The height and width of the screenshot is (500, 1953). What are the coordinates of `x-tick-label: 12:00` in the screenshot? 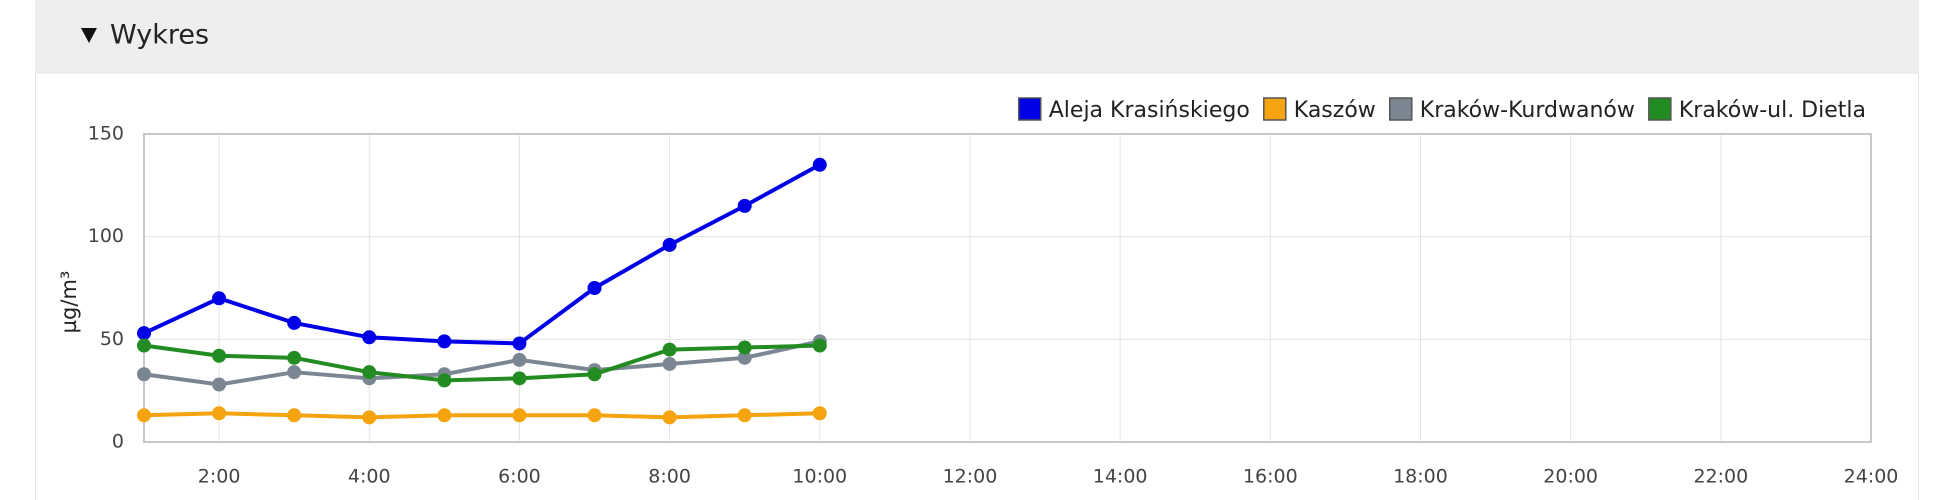 It's located at (970, 477).